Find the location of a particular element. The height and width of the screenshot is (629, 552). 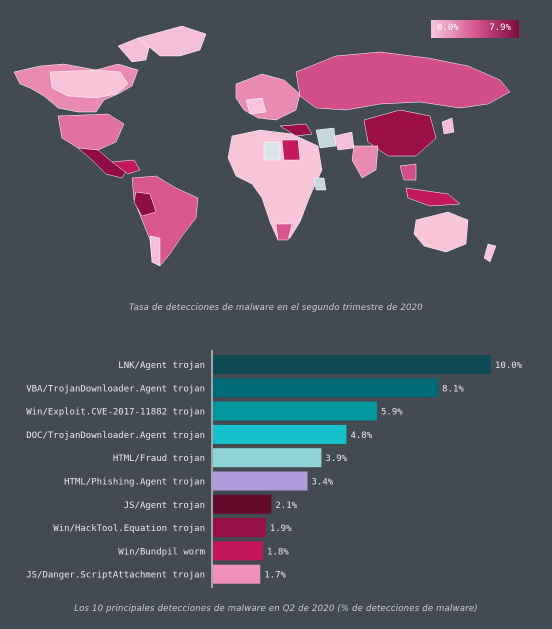

north-america is located at coordinates (110, 102).